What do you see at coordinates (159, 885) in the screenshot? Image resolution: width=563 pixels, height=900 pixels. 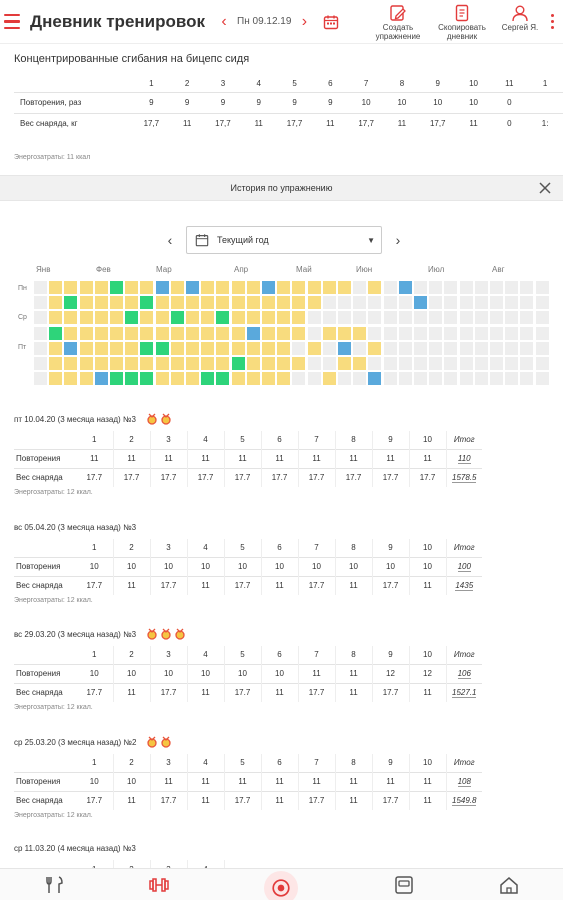 I see `dumbbell-icon` at bounding box center [159, 885].